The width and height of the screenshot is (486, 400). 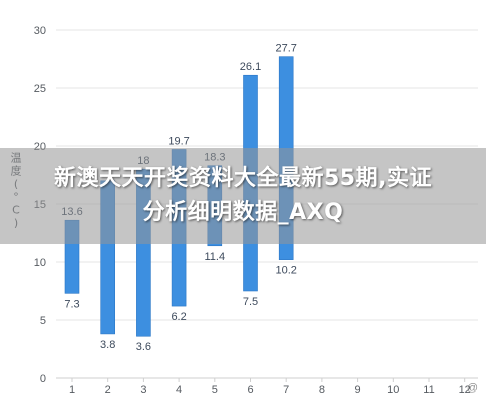 What do you see at coordinates (286, 390) in the screenshot?
I see `x-tick-label: 7` at bounding box center [286, 390].